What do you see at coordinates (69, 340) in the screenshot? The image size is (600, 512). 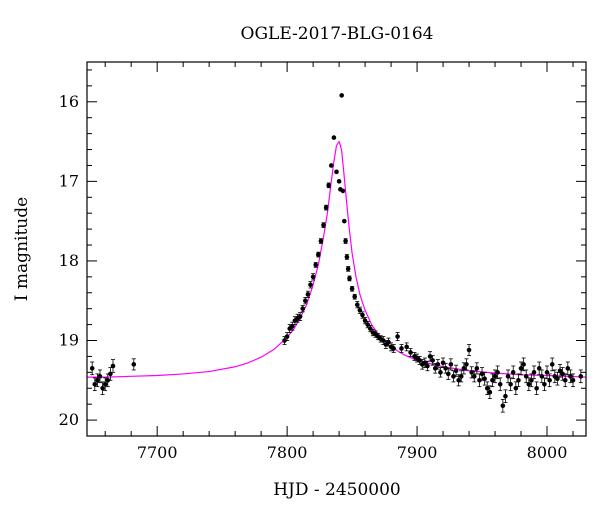 I see `y-tick-label: 19` at bounding box center [69, 340].